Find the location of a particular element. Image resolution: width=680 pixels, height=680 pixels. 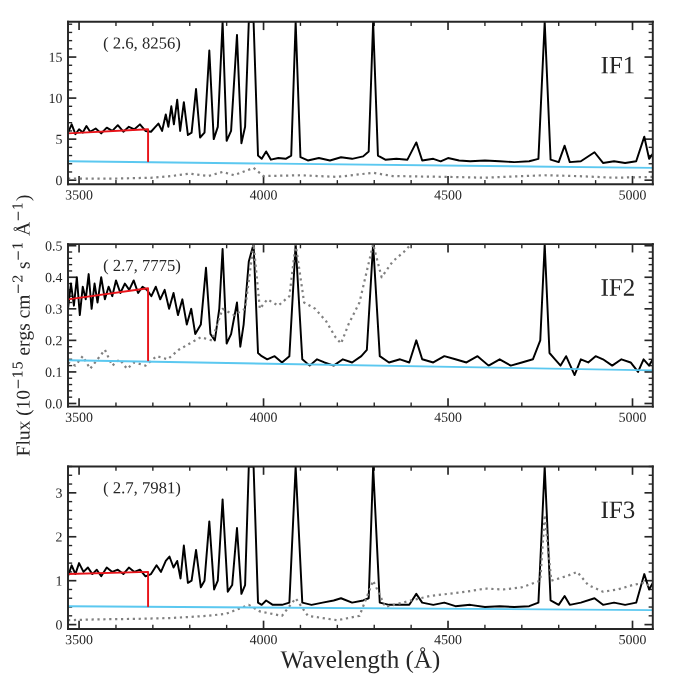

line-series is located at coordinates (240, 307).